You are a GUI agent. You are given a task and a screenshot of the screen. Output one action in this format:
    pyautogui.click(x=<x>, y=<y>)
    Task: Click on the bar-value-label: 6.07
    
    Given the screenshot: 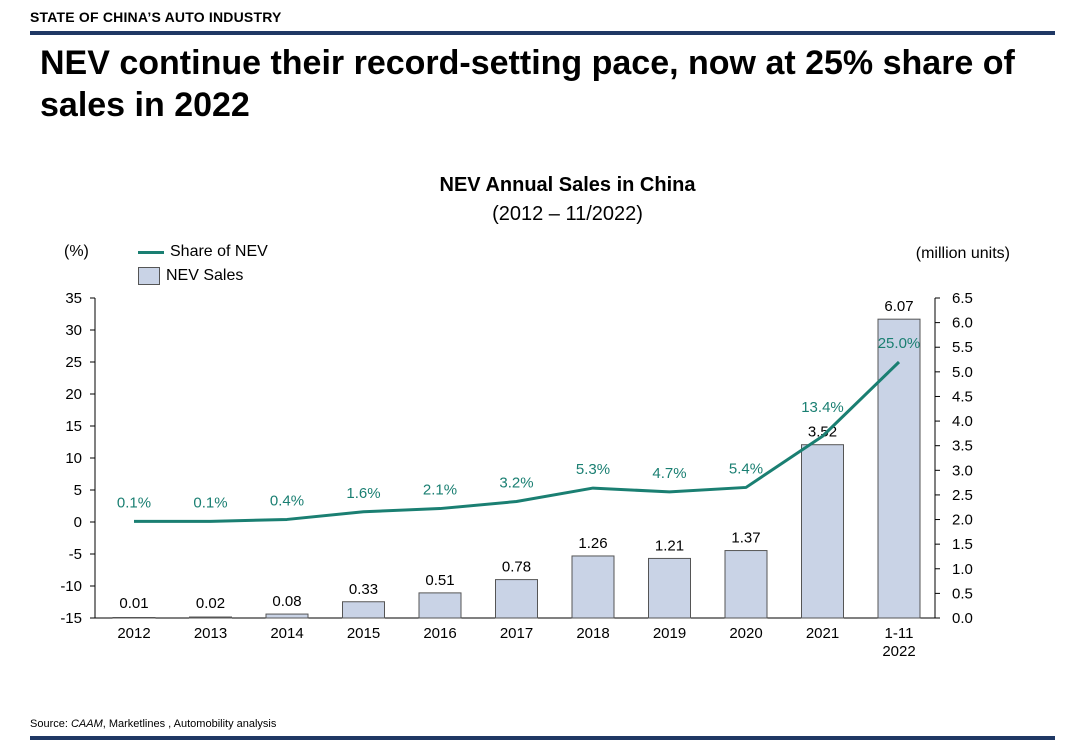 What is the action you would take?
    pyautogui.click(x=898, y=306)
    